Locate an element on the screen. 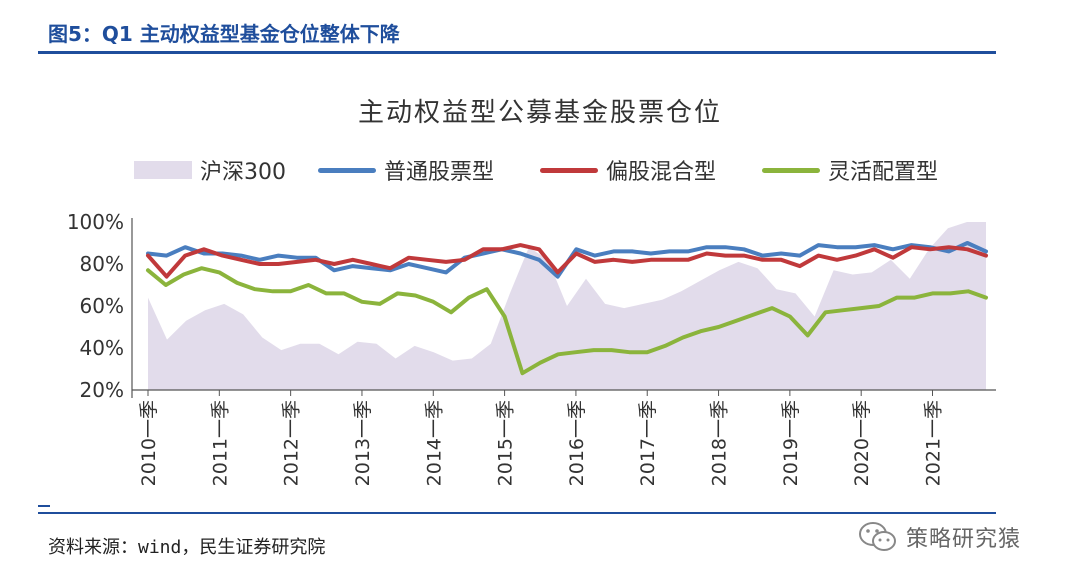  watermark-text: 策略研究猿 is located at coordinates (964, 539).